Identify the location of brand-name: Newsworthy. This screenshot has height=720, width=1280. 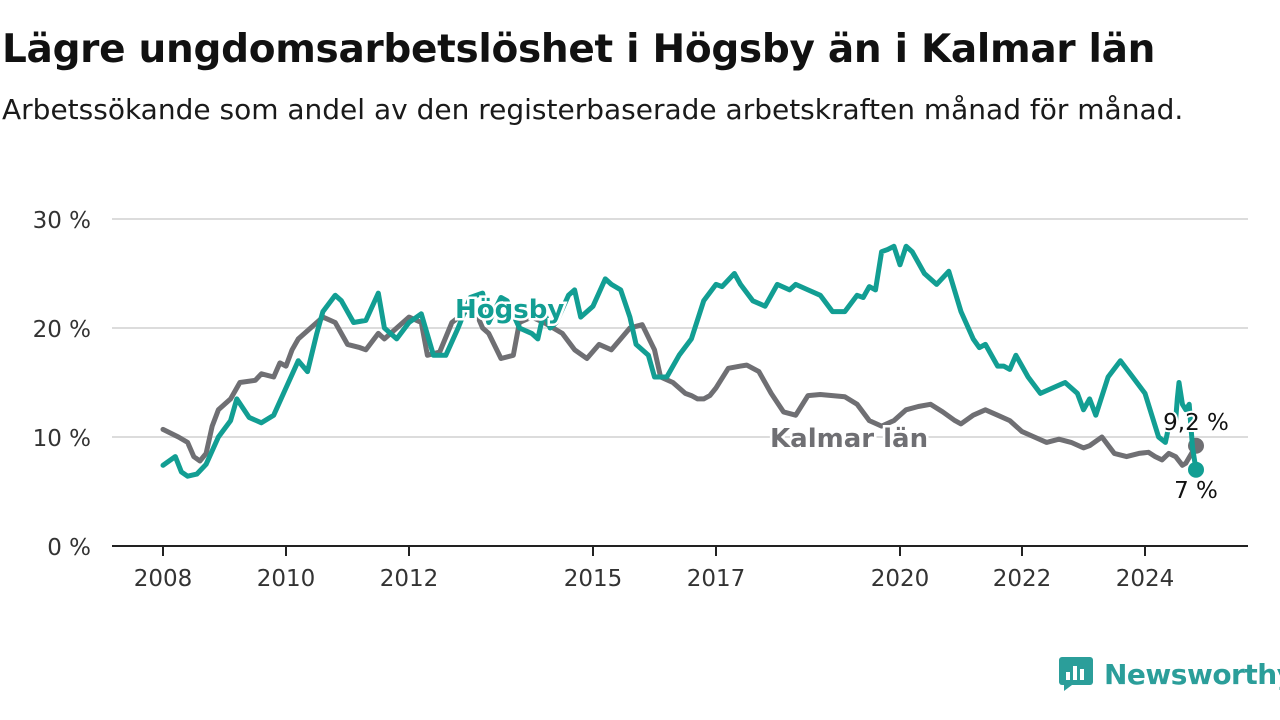
(1192, 674).